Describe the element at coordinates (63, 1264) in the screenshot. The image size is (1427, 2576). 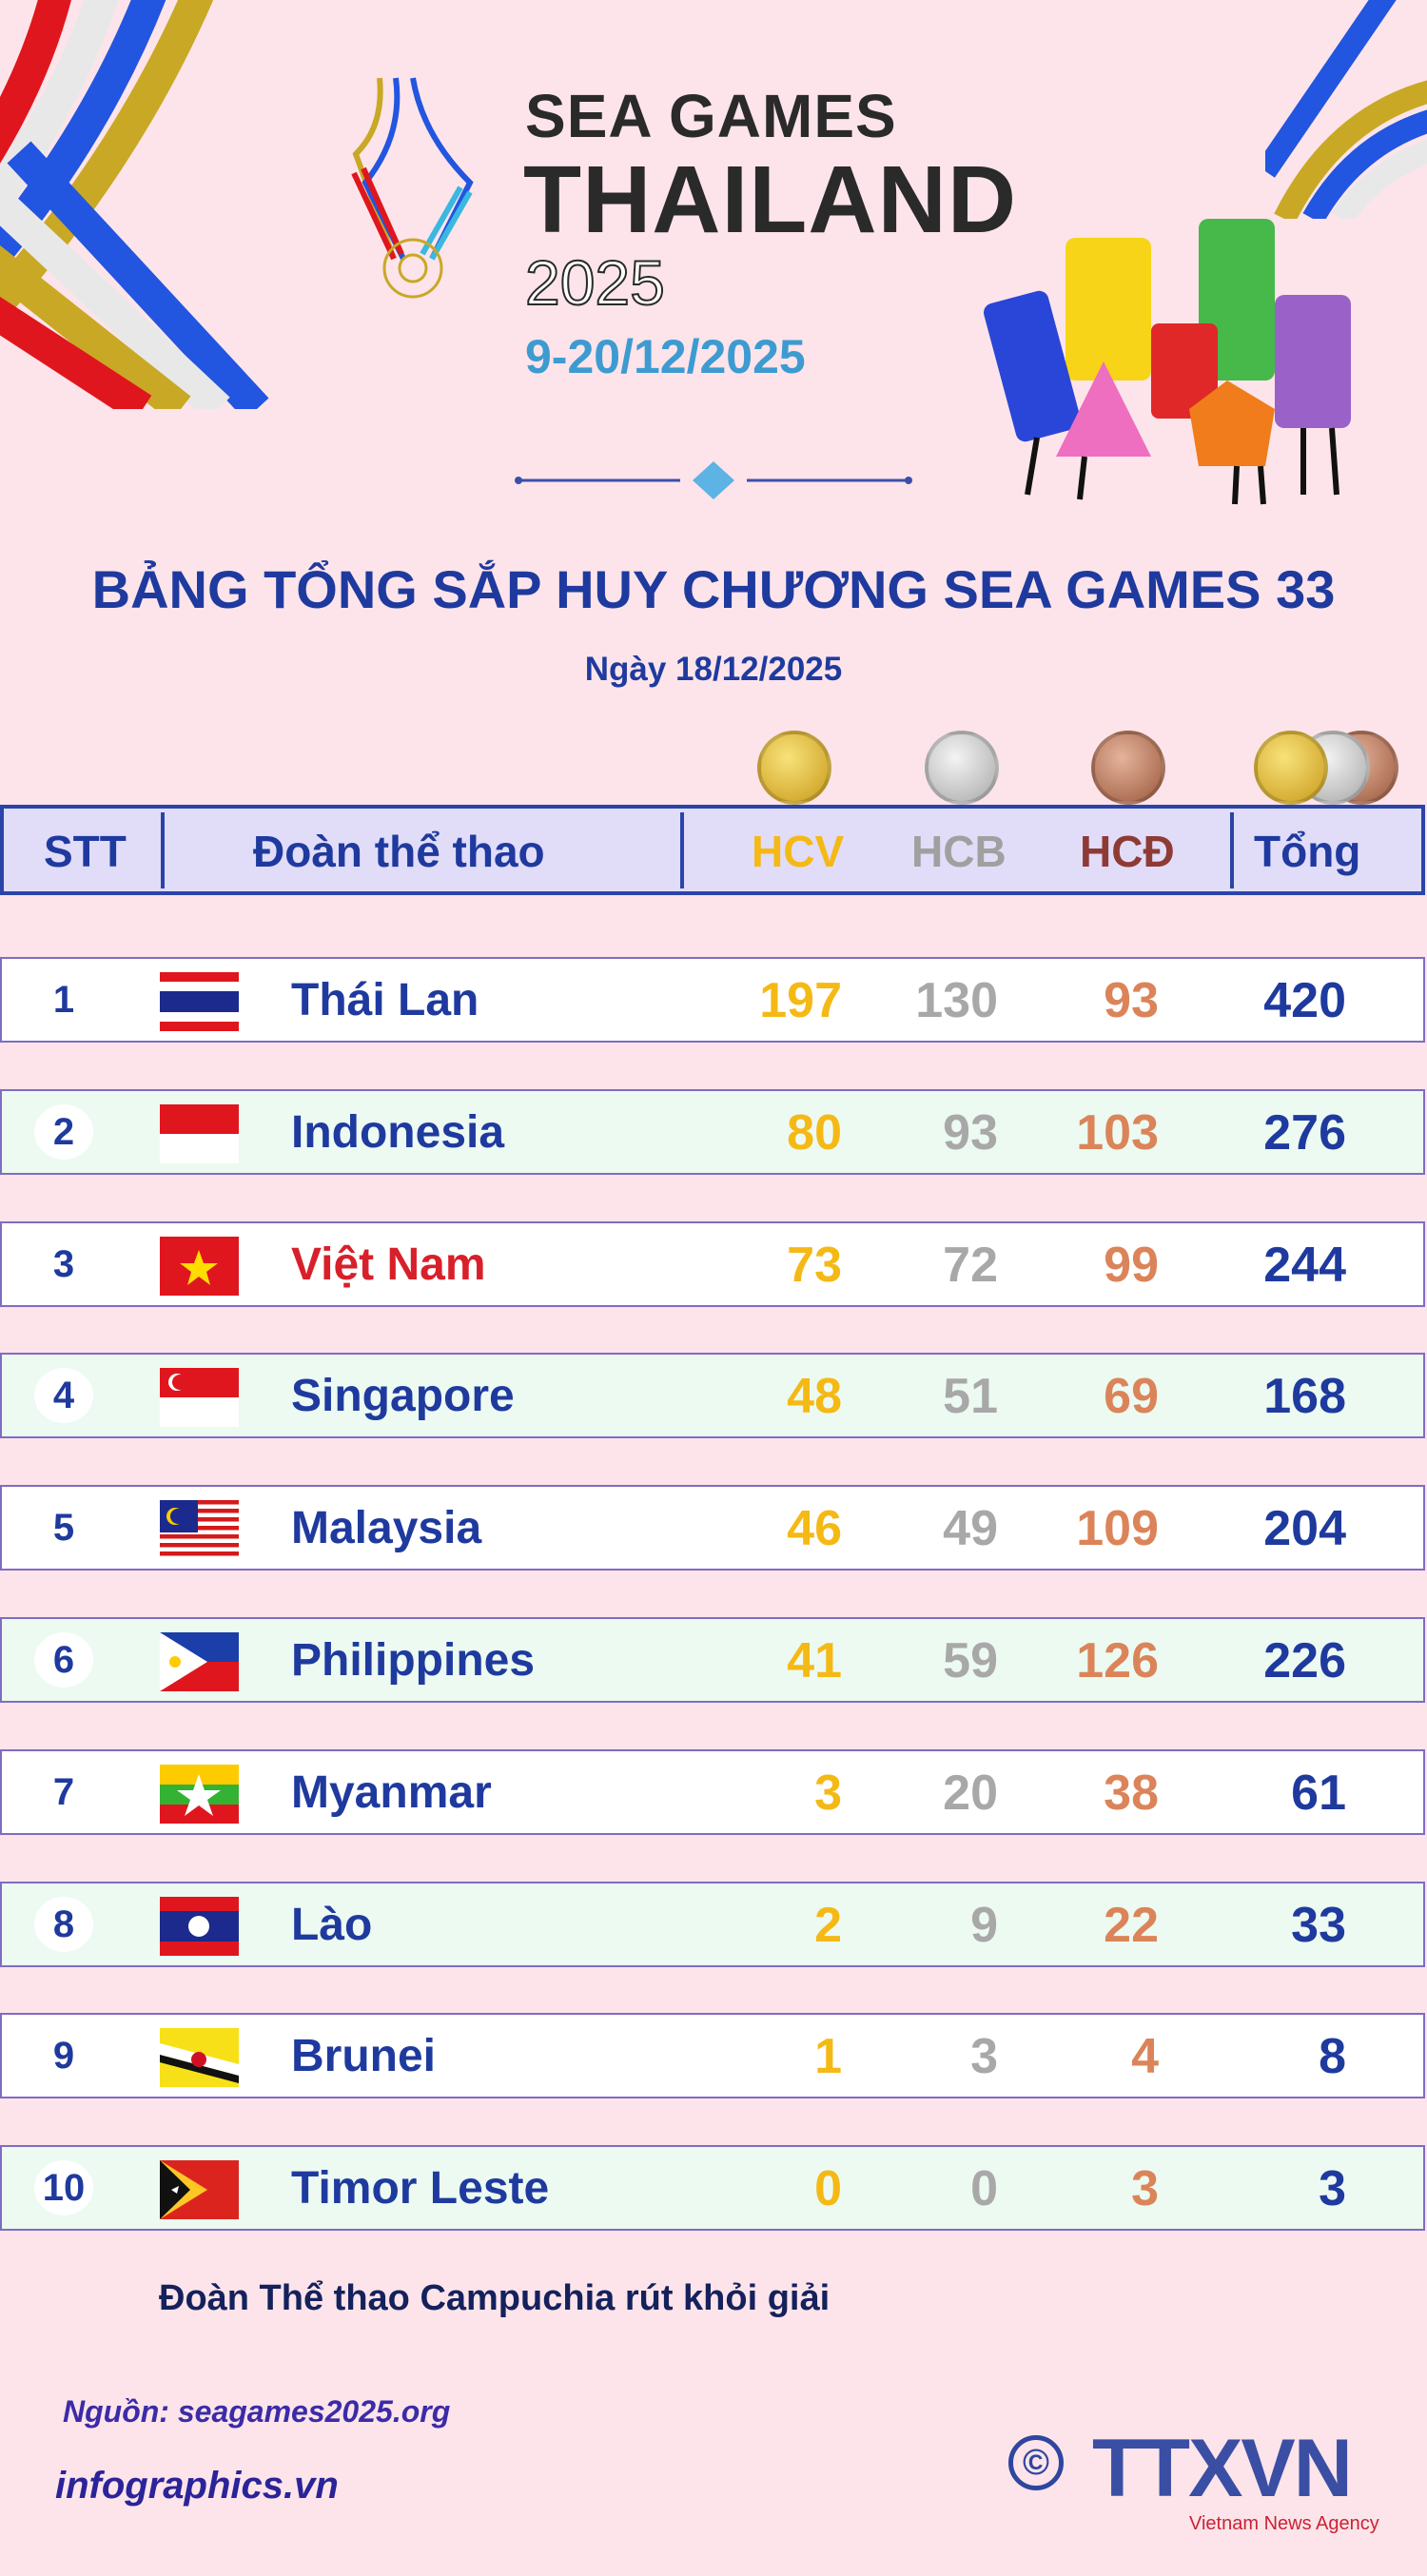
I see `rank: 3` at that location.